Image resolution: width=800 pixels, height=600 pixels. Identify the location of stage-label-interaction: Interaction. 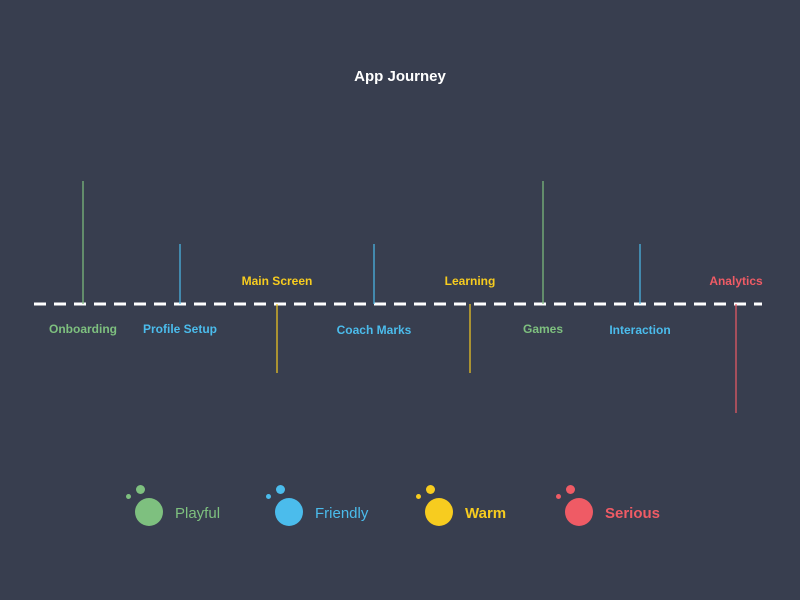
(639, 330).